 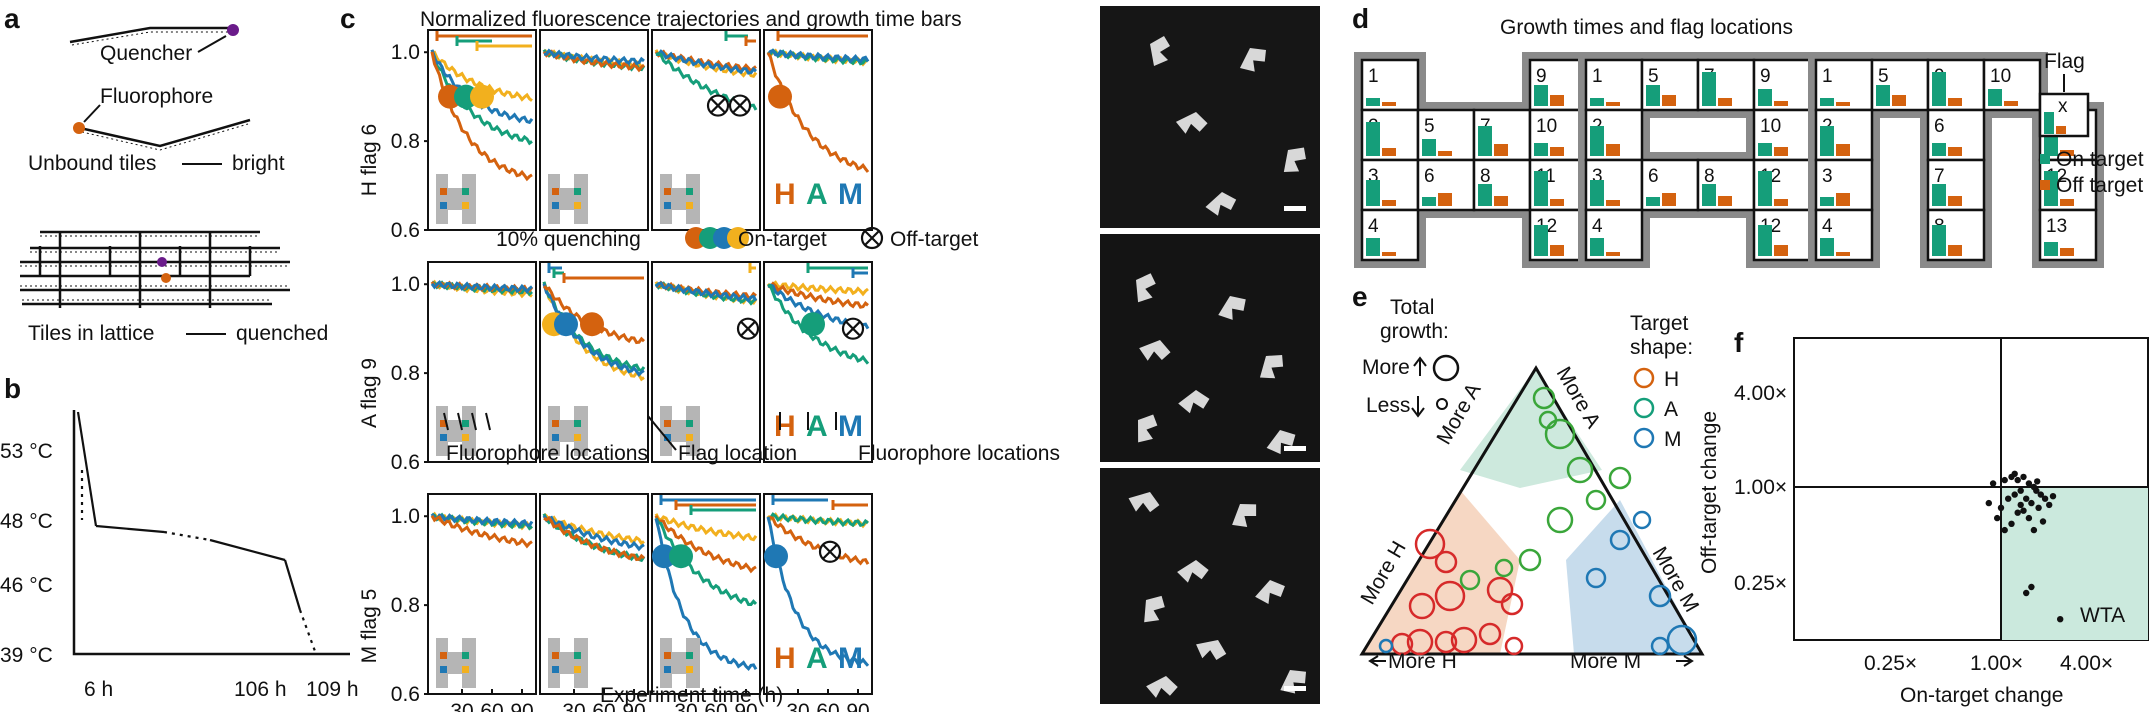 I want to click on shape-grid-h: 192571036811412, so click(x=1474, y=160).